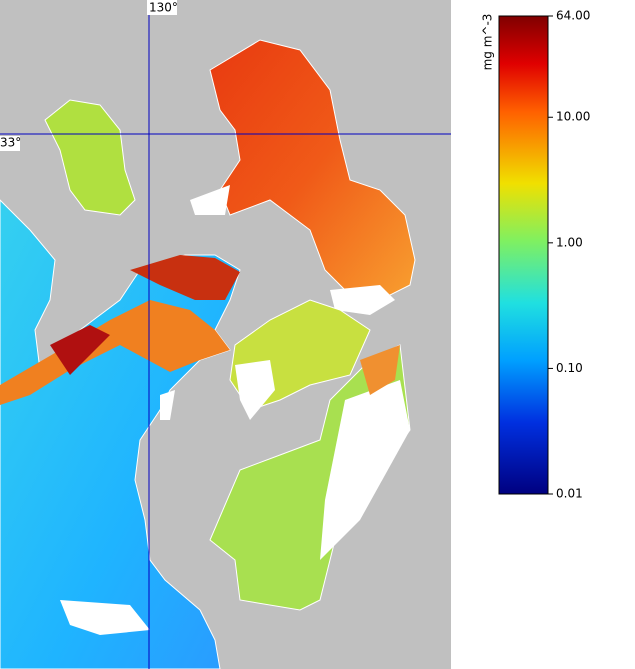  Describe the element at coordinates (569, 242) in the screenshot. I see `tick-label: 1.00` at that location.